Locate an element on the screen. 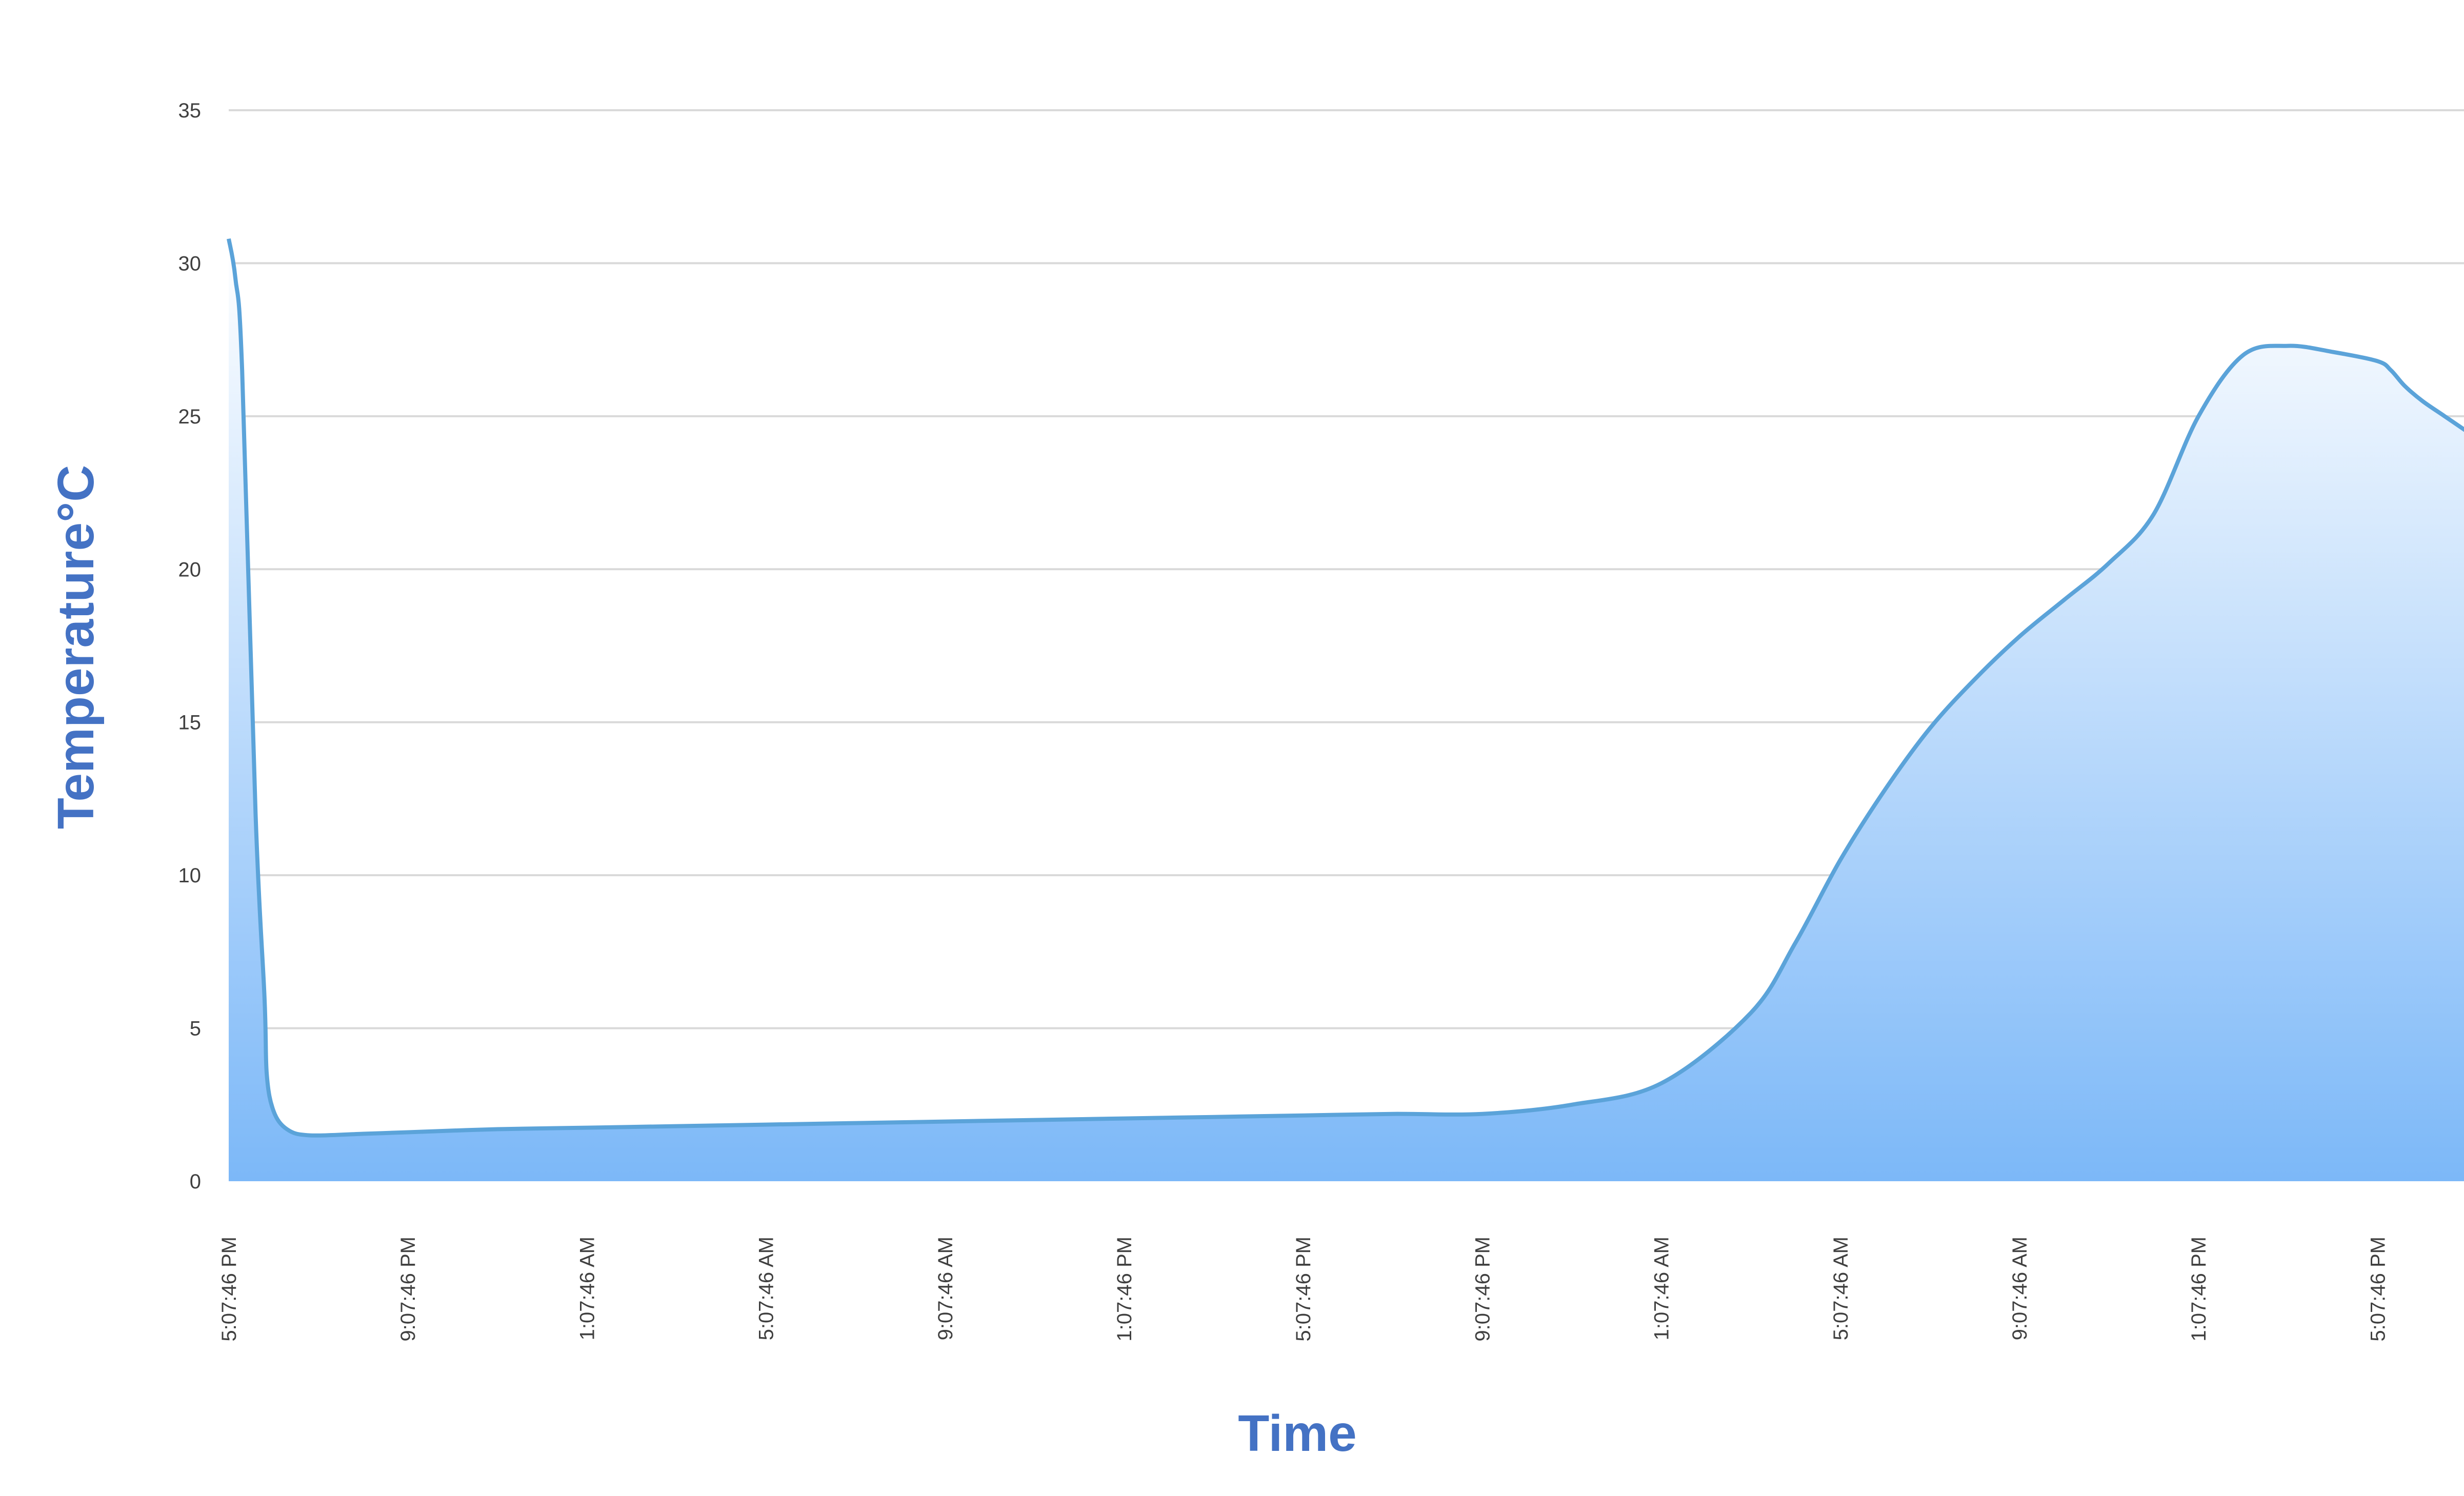 The width and height of the screenshot is (2464, 1496). y-tick-label: 25 is located at coordinates (190, 417).